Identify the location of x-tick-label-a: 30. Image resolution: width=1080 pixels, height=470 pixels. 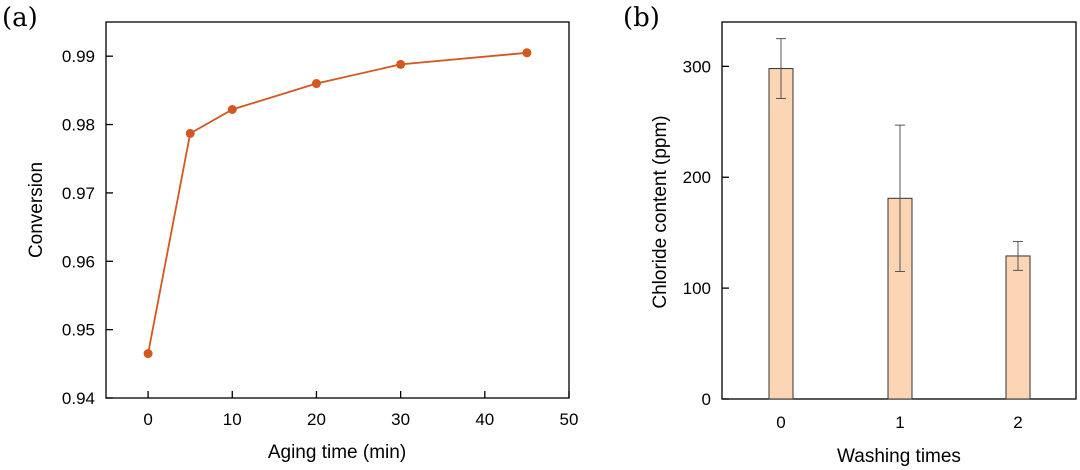
(400, 419).